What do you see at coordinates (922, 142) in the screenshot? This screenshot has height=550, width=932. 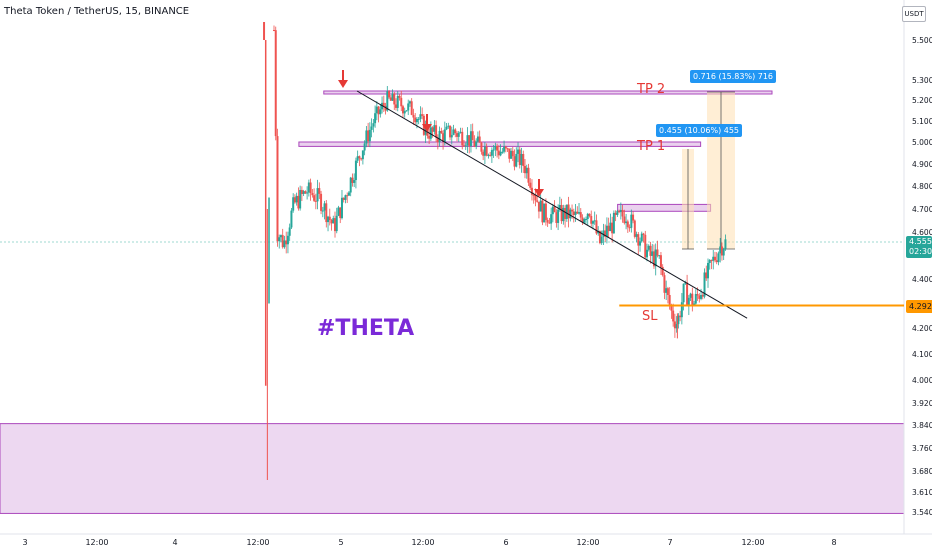 I see `y-tick-label: 5.000` at bounding box center [922, 142].